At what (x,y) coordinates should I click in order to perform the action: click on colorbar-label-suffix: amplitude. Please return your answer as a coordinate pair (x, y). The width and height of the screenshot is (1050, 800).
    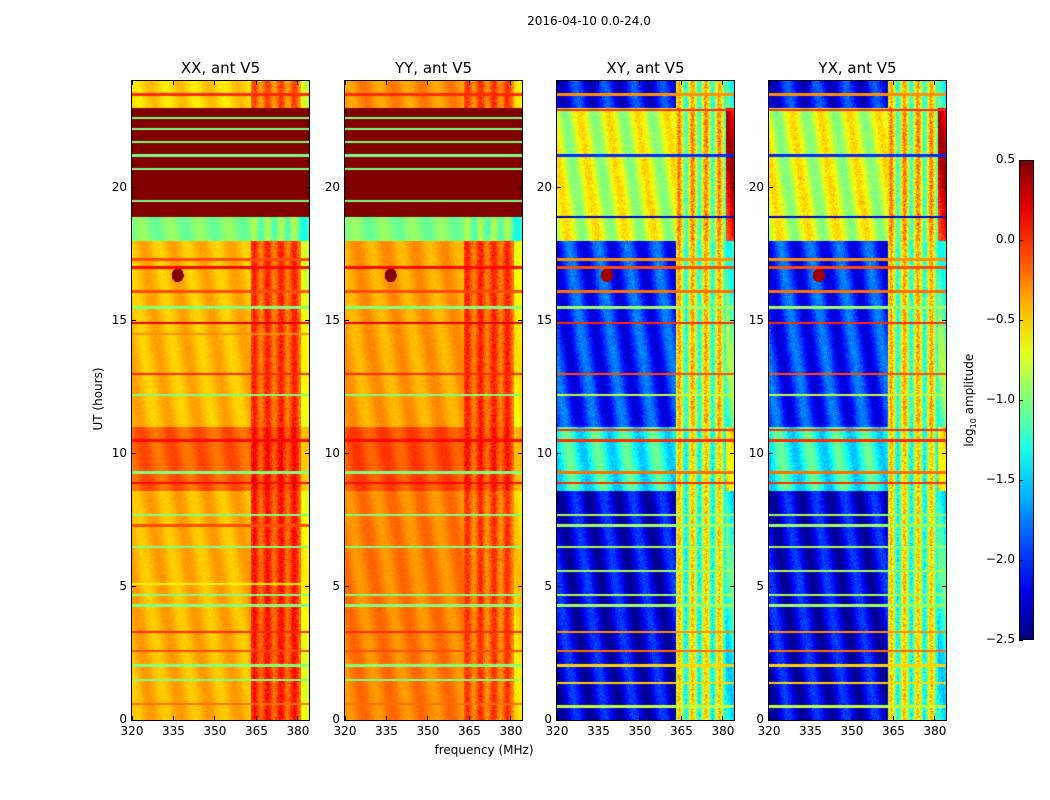
    Looking at the image, I should click on (968, 386).